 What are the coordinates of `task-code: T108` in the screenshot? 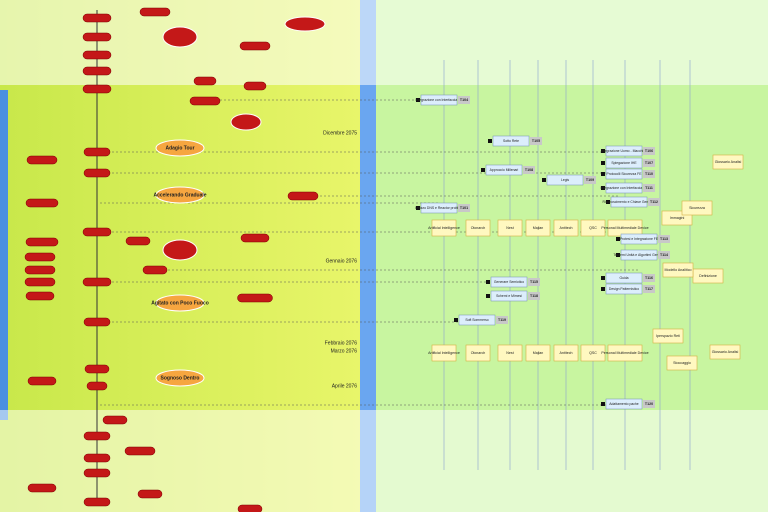 It's located at (529, 170).